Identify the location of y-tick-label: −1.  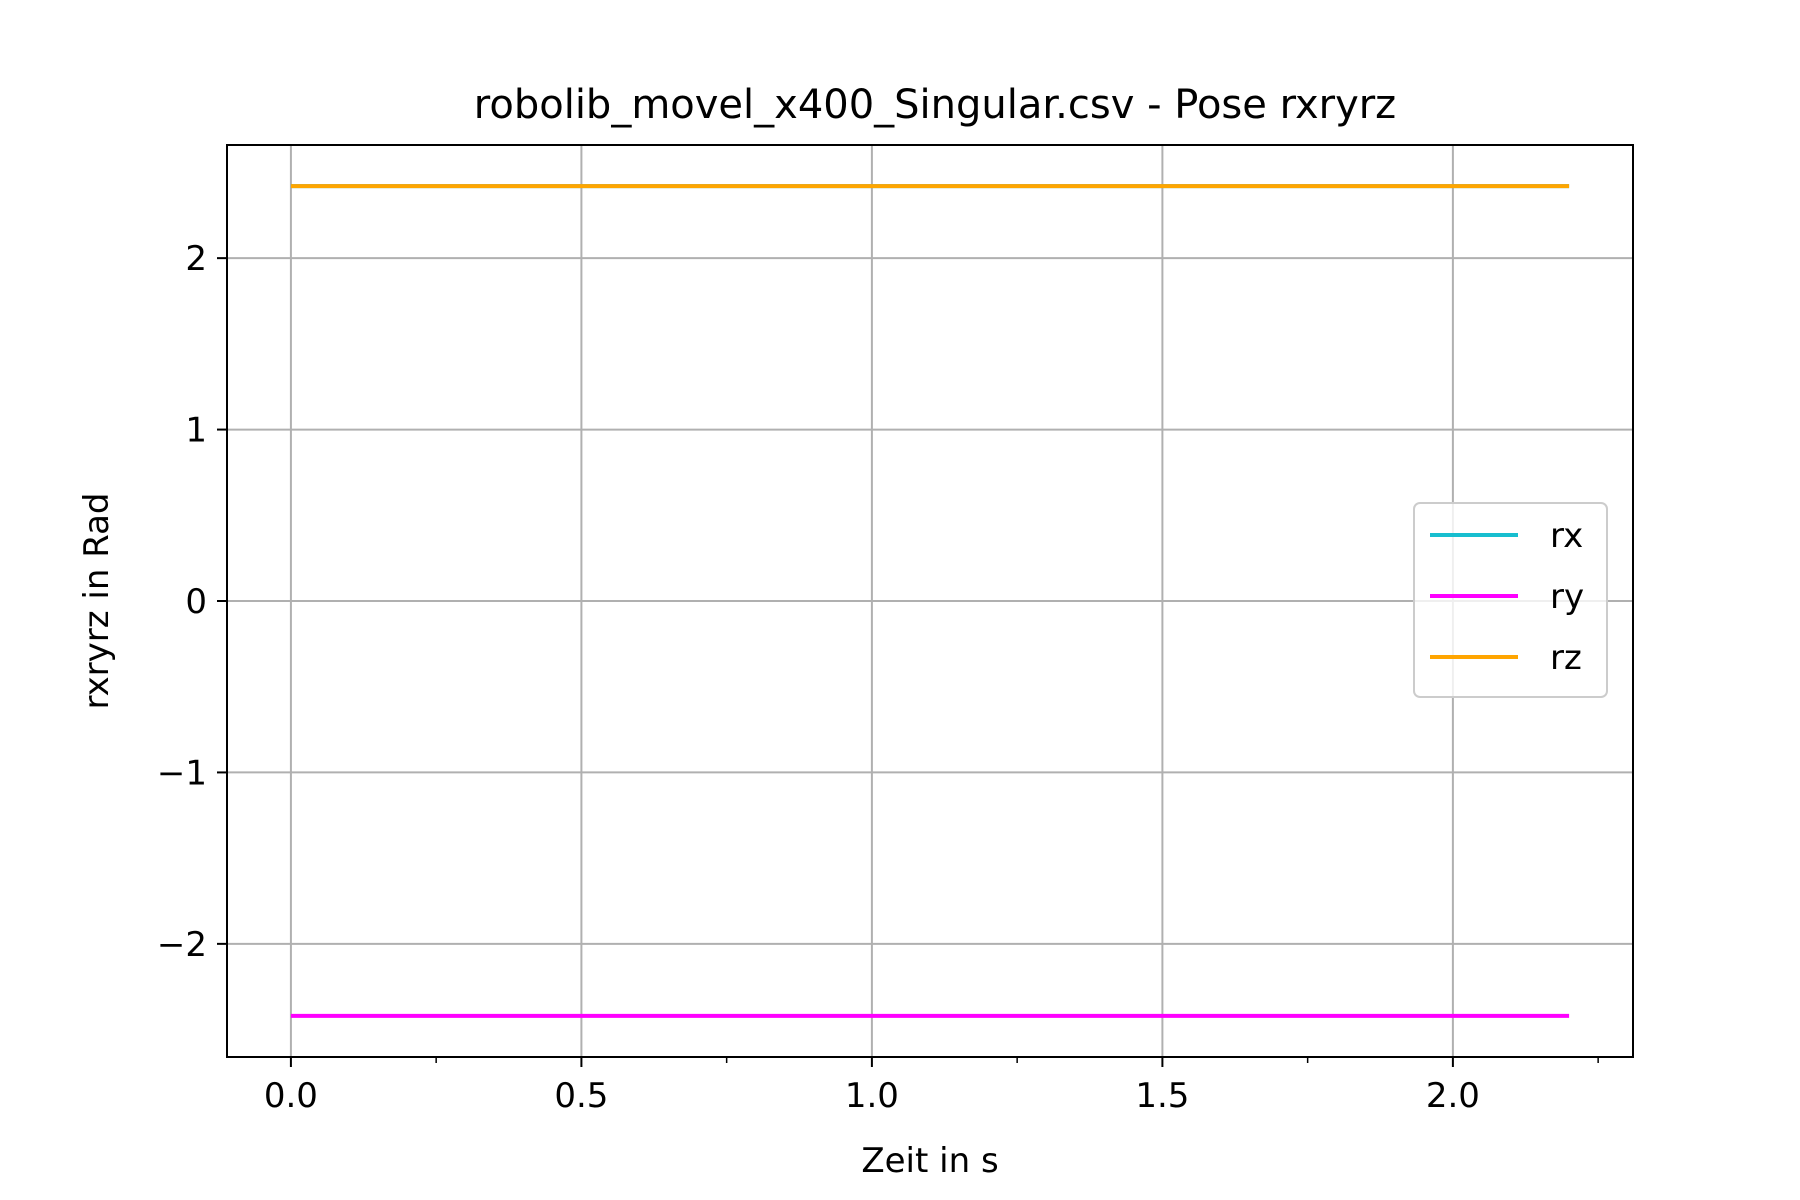
(182, 773).